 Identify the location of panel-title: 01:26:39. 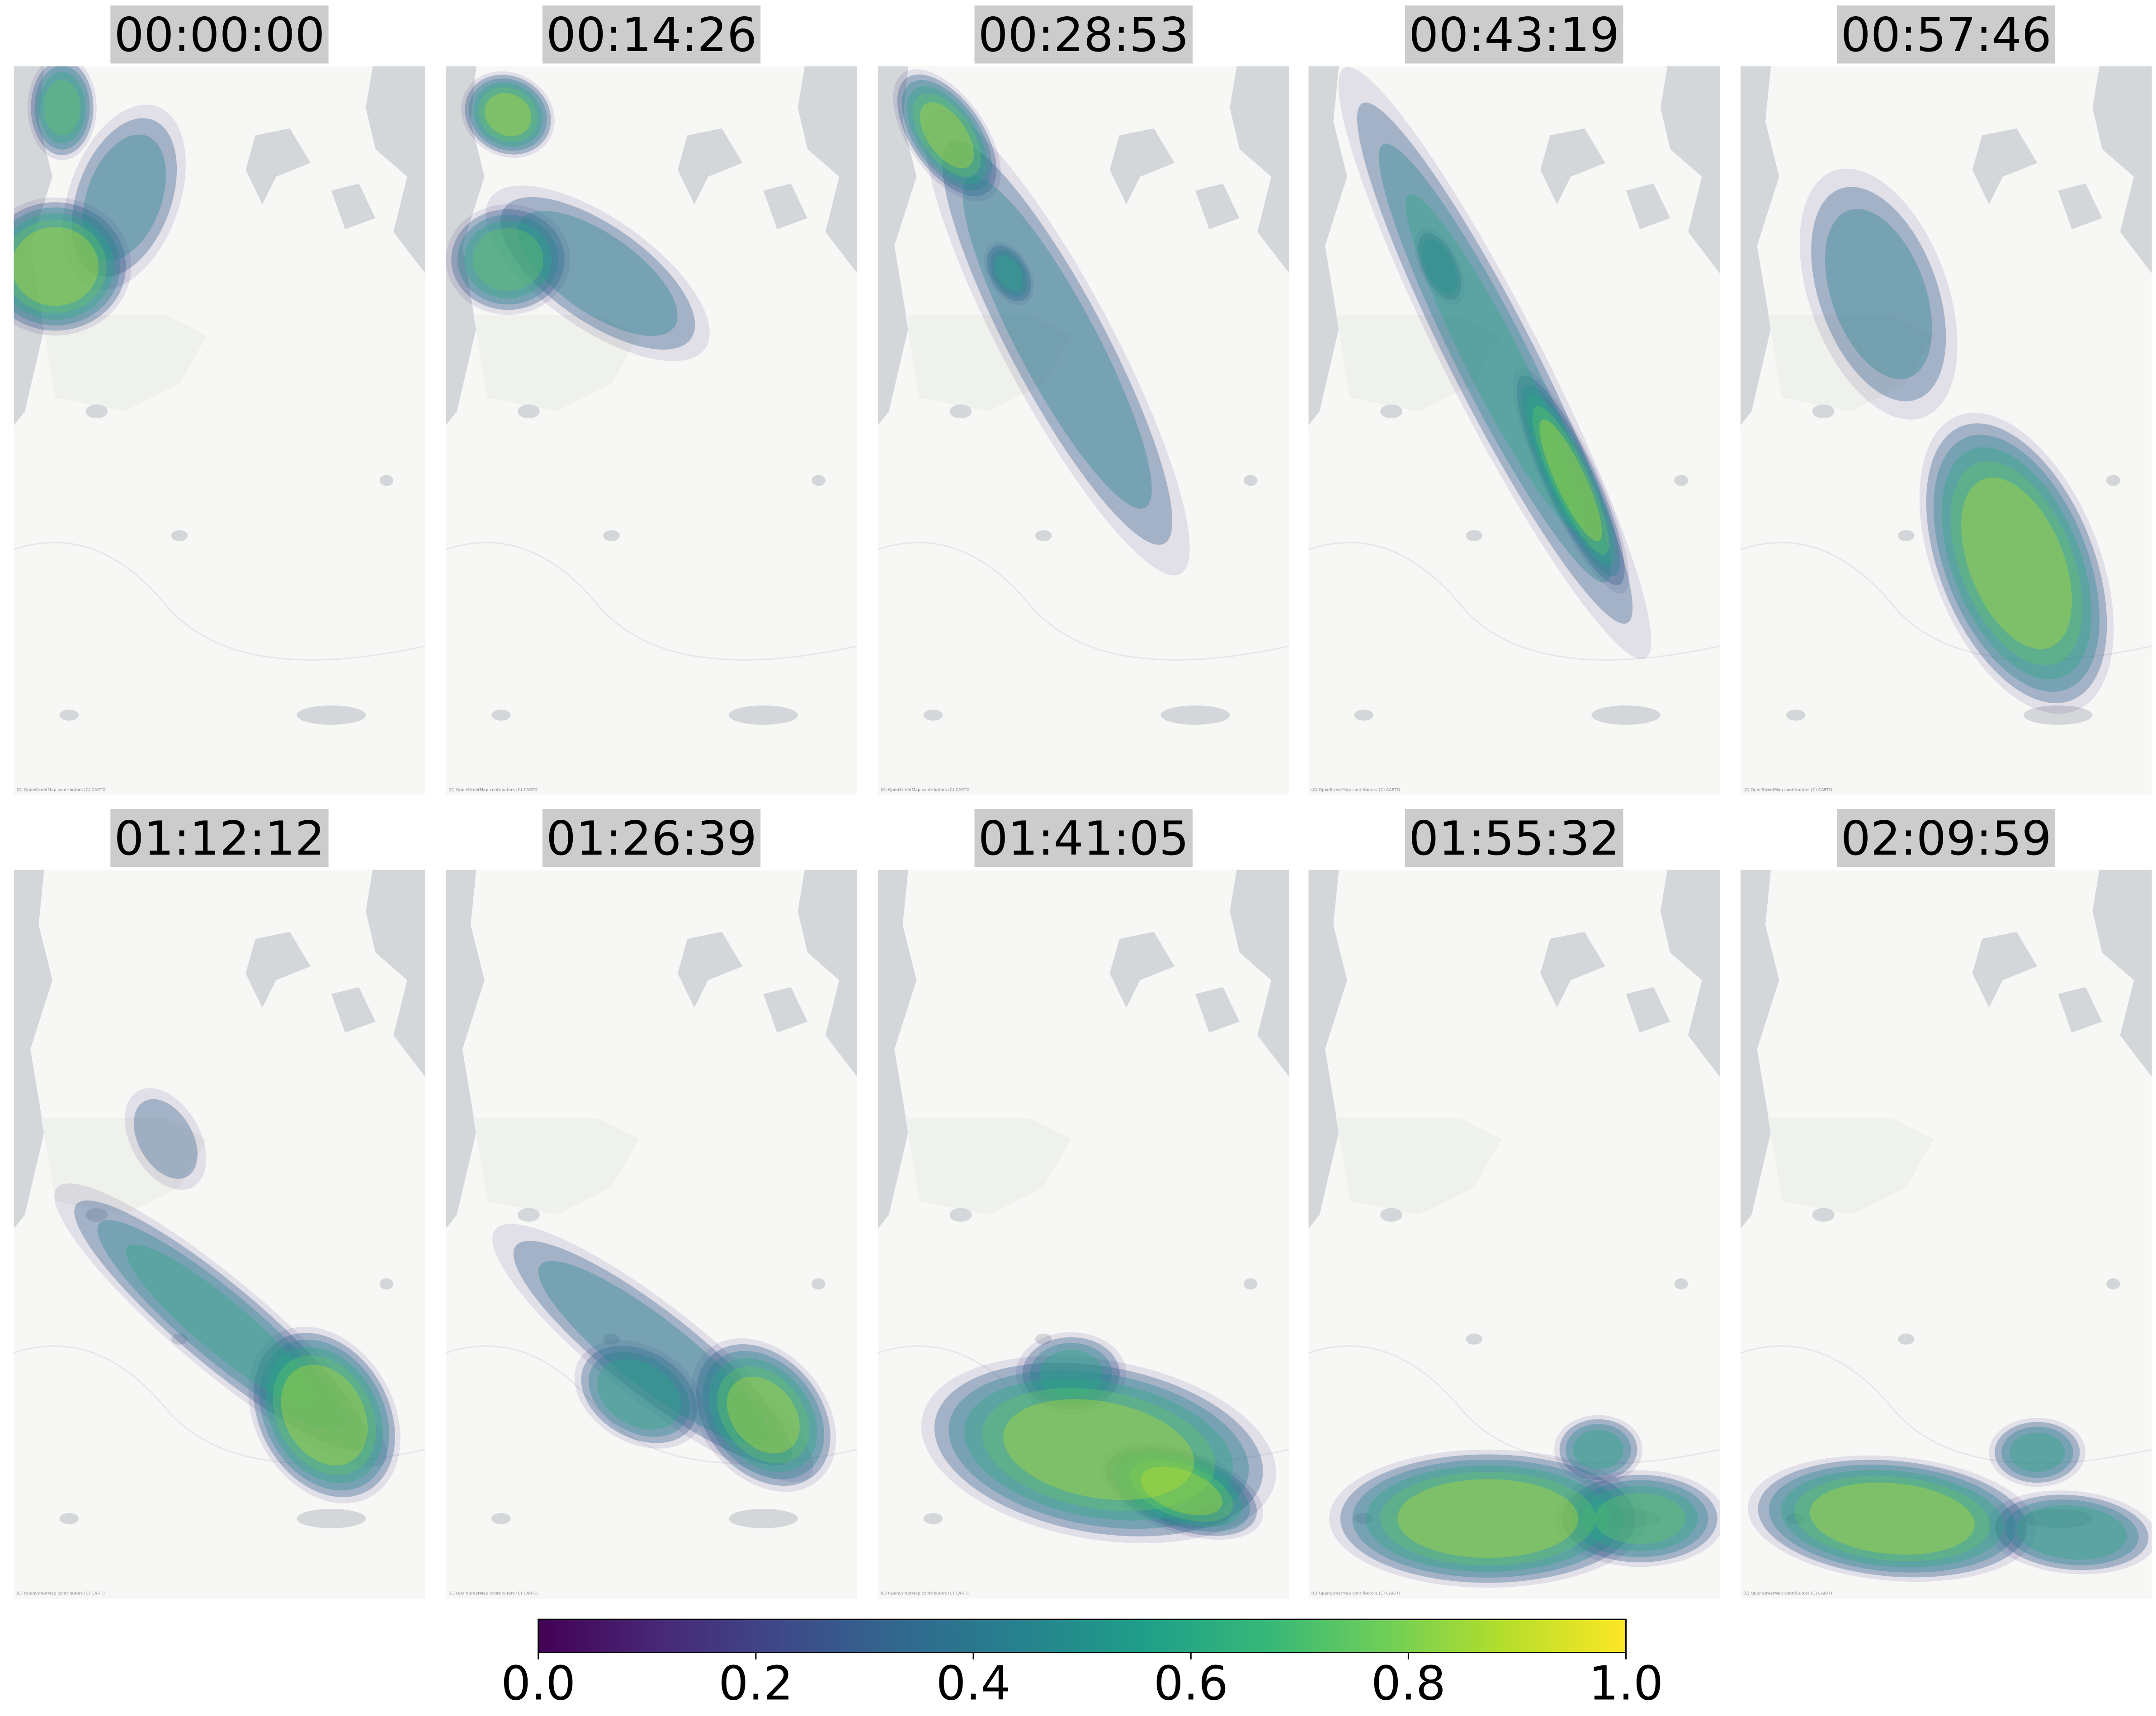
(651, 839).